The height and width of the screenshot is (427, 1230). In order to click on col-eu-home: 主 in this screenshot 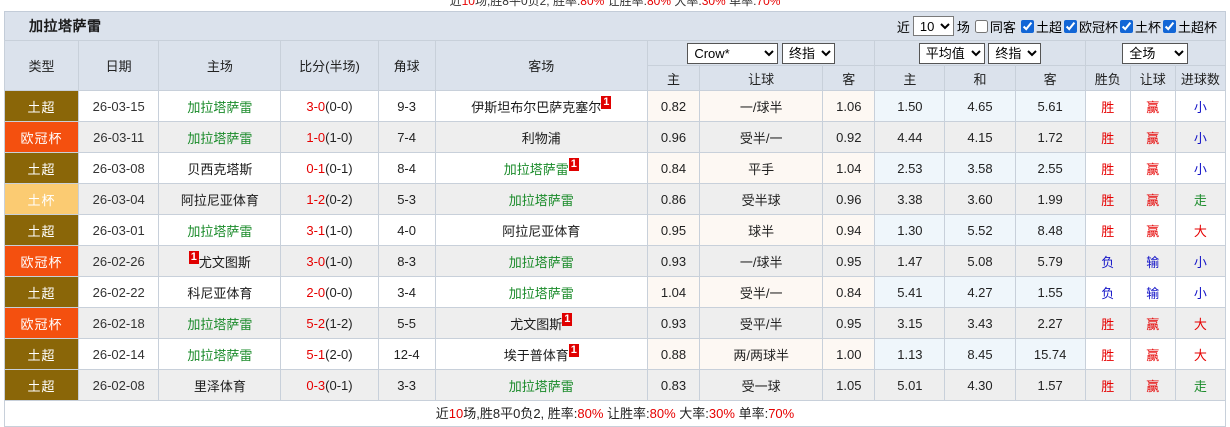, I will do `click(910, 78)`.